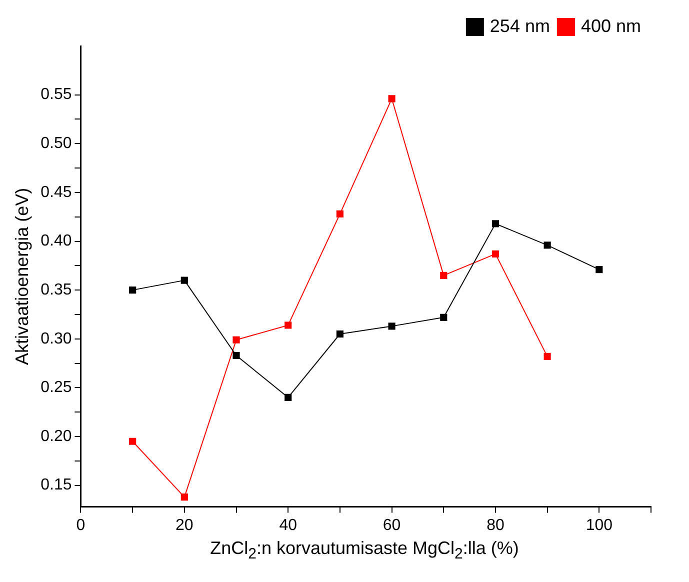  I want to click on y-tick-label: 0.45, so click(56, 192).